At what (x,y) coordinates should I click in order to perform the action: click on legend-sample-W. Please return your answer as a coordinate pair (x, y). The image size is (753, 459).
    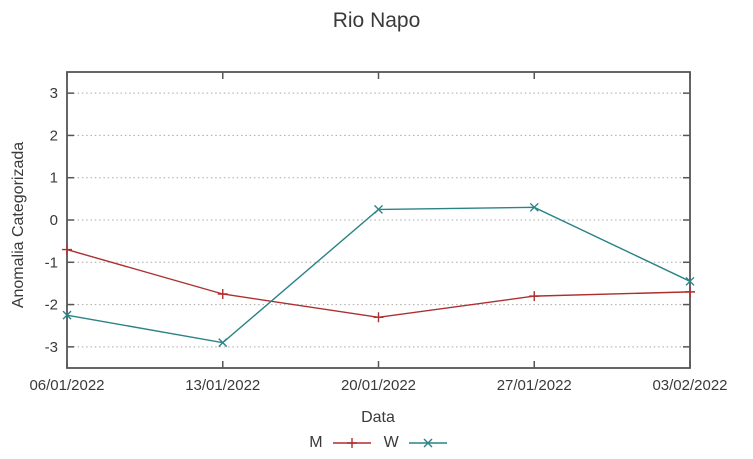
    Looking at the image, I should click on (427, 443).